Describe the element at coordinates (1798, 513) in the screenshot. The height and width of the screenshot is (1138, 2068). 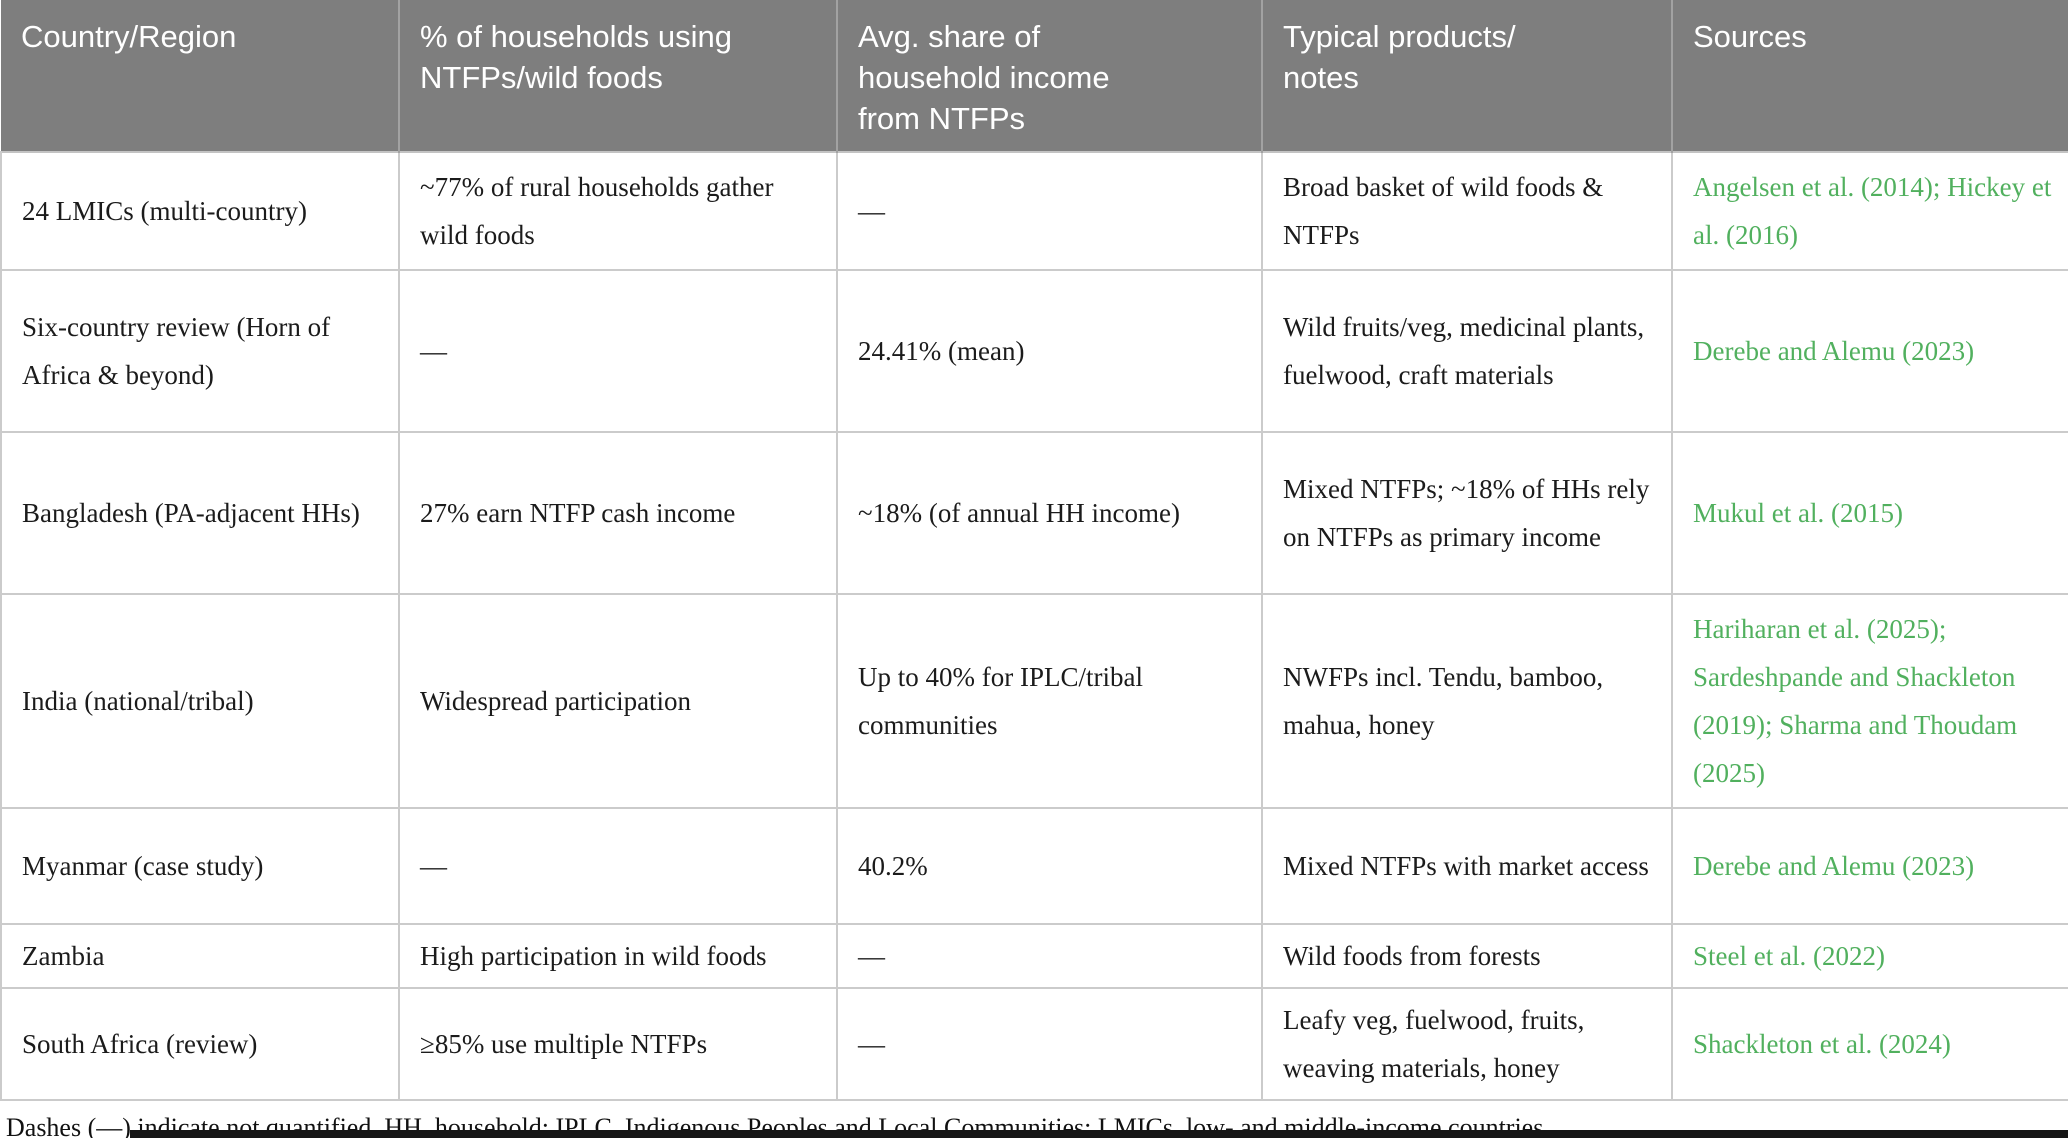
I see `source-citation-link: Mukul et al. (2015)` at that location.